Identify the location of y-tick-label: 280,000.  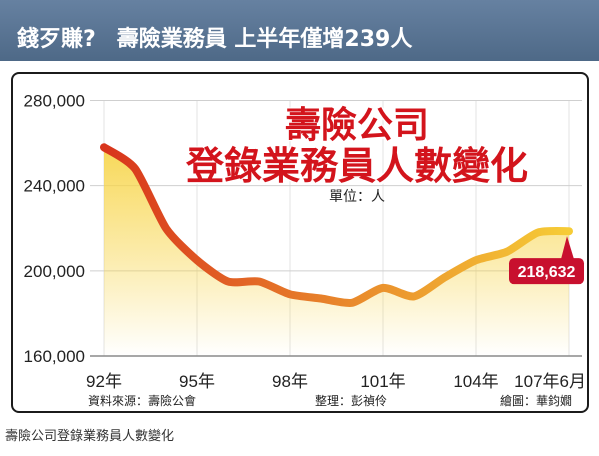
(54, 101).